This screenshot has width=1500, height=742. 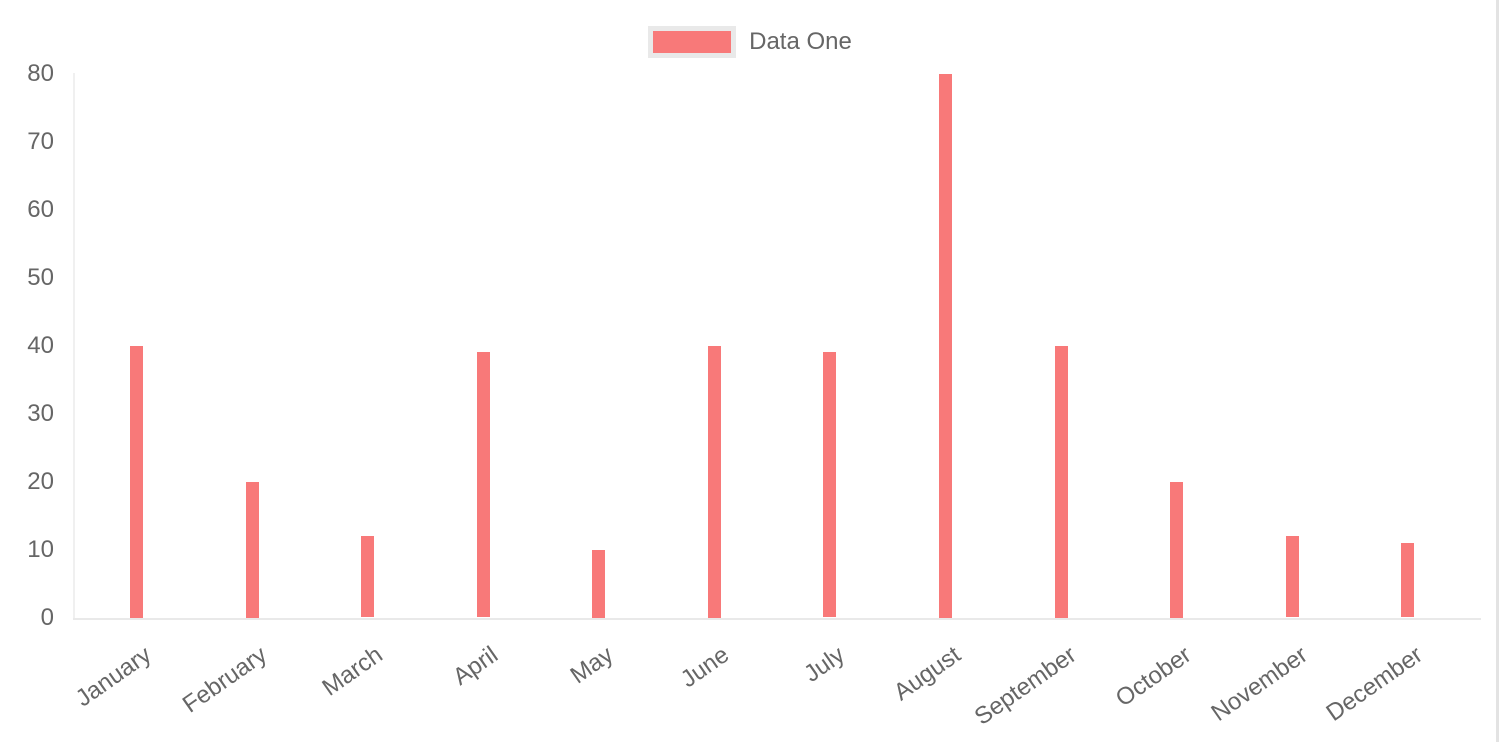 I want to click on x-tick-label: April, so click(x=476, y=666).